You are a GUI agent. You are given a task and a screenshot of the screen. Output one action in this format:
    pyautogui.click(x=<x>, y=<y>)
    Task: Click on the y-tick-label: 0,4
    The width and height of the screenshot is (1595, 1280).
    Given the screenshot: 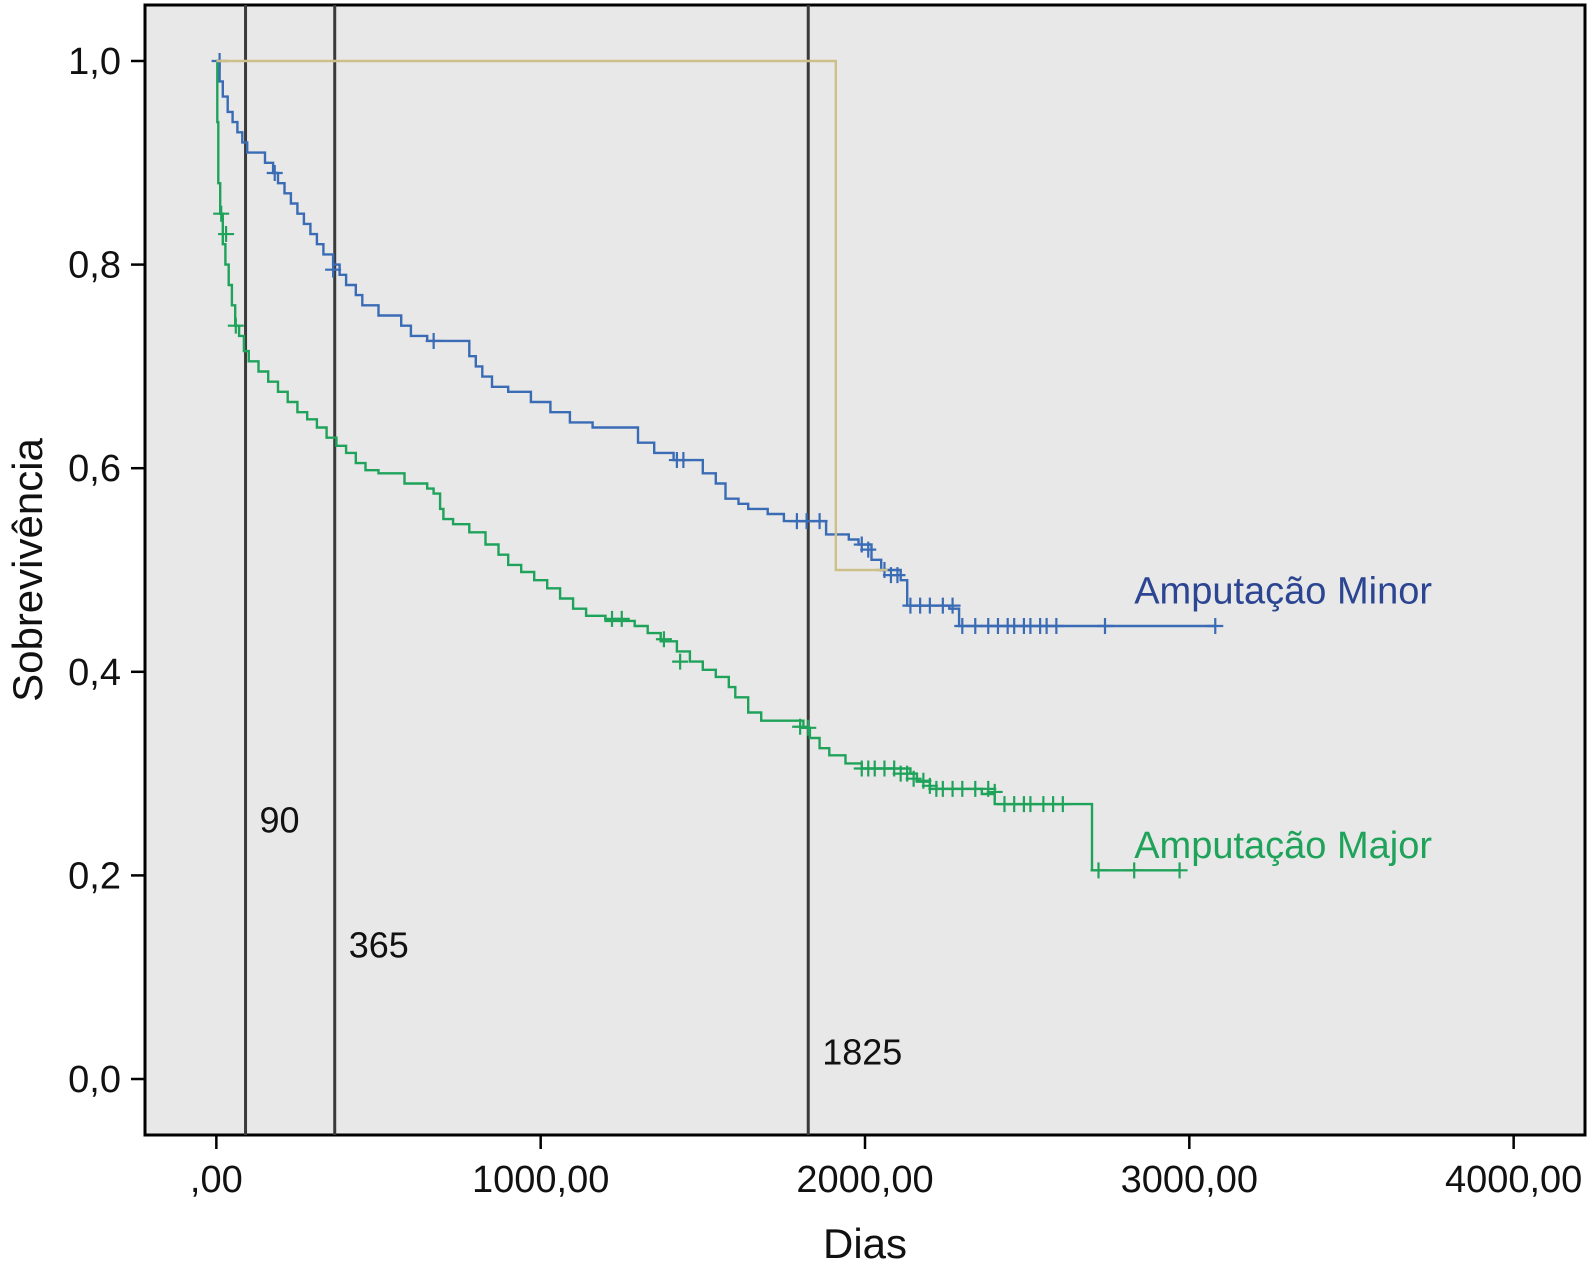 What is the action you would take?
    pyautogui.click(x=94, y=673)
    